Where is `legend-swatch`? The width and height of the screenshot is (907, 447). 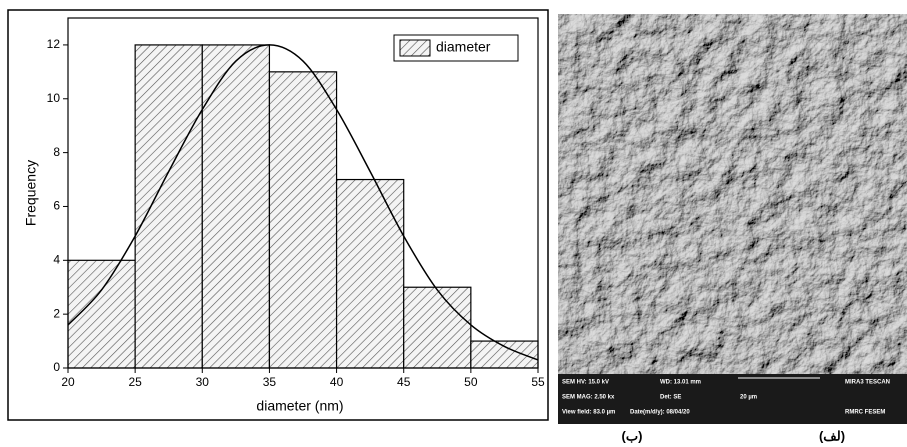 legend-swatch is located at coordinates (415, 48).